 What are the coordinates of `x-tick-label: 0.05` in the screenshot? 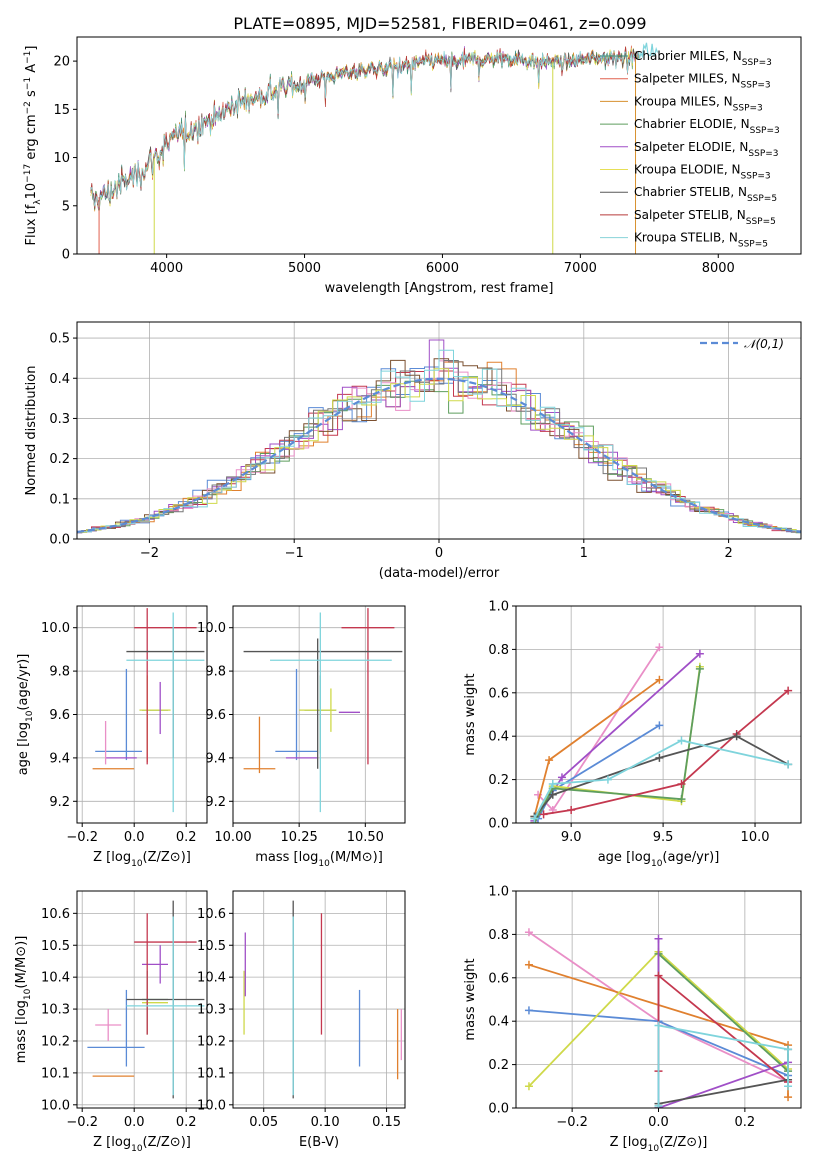 It's located at (263, 1122).